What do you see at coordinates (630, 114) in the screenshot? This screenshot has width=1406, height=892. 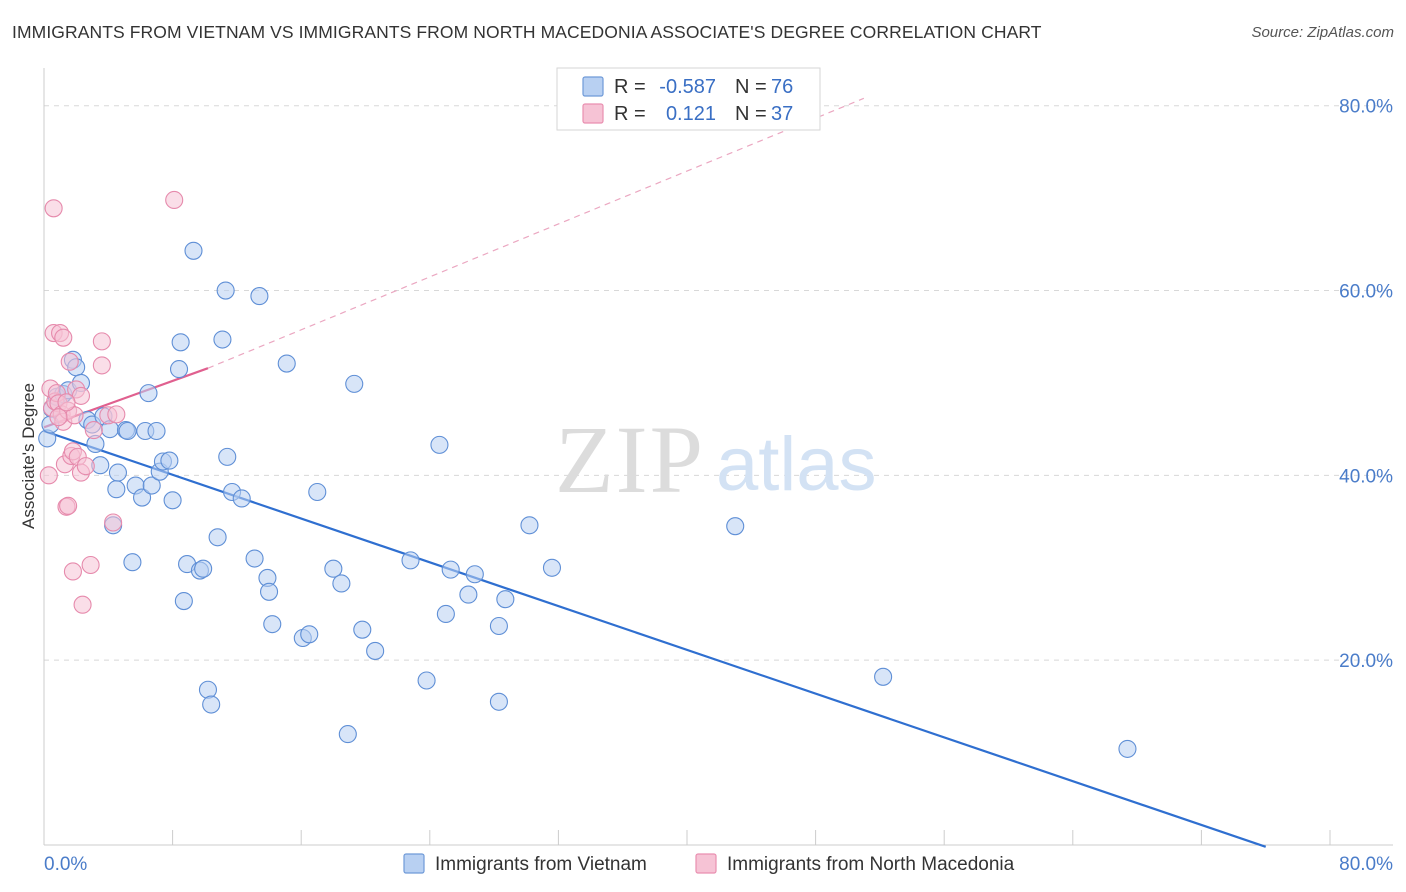 I see `legend-r-label-north-macedonia: R =` at bounding box center [630, 114].